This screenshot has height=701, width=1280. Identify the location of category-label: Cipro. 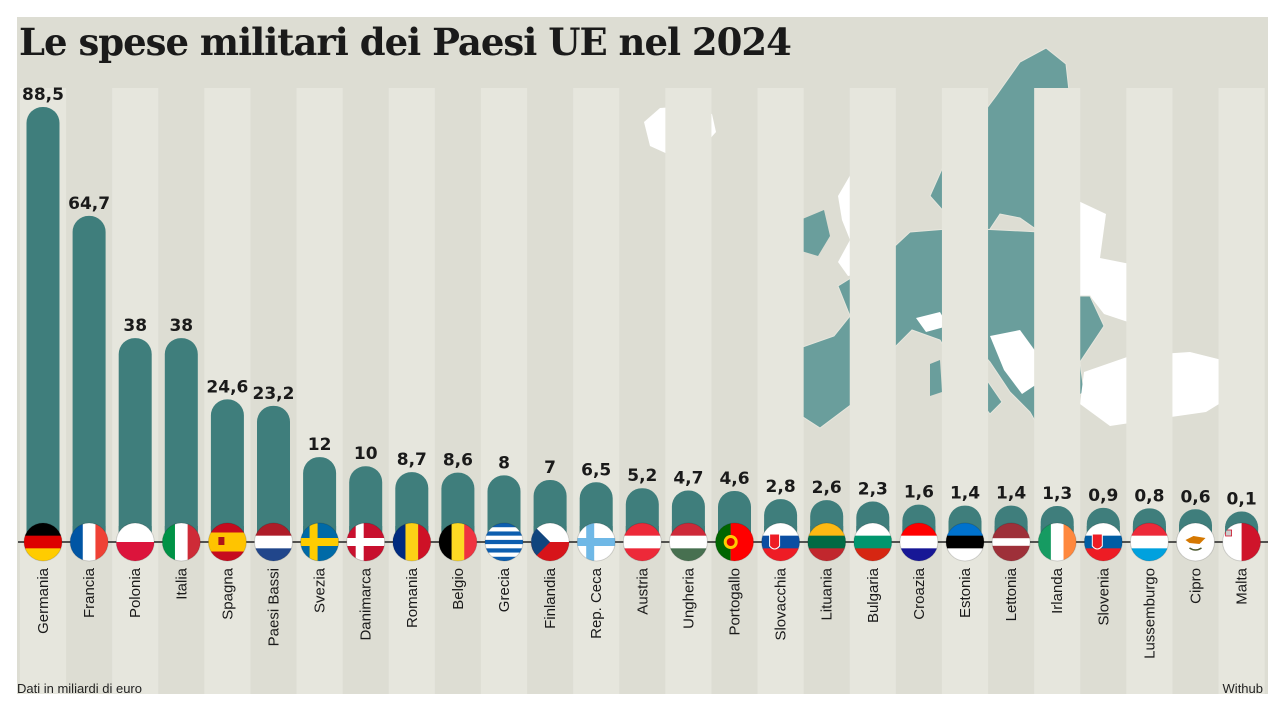
(1196, 586).